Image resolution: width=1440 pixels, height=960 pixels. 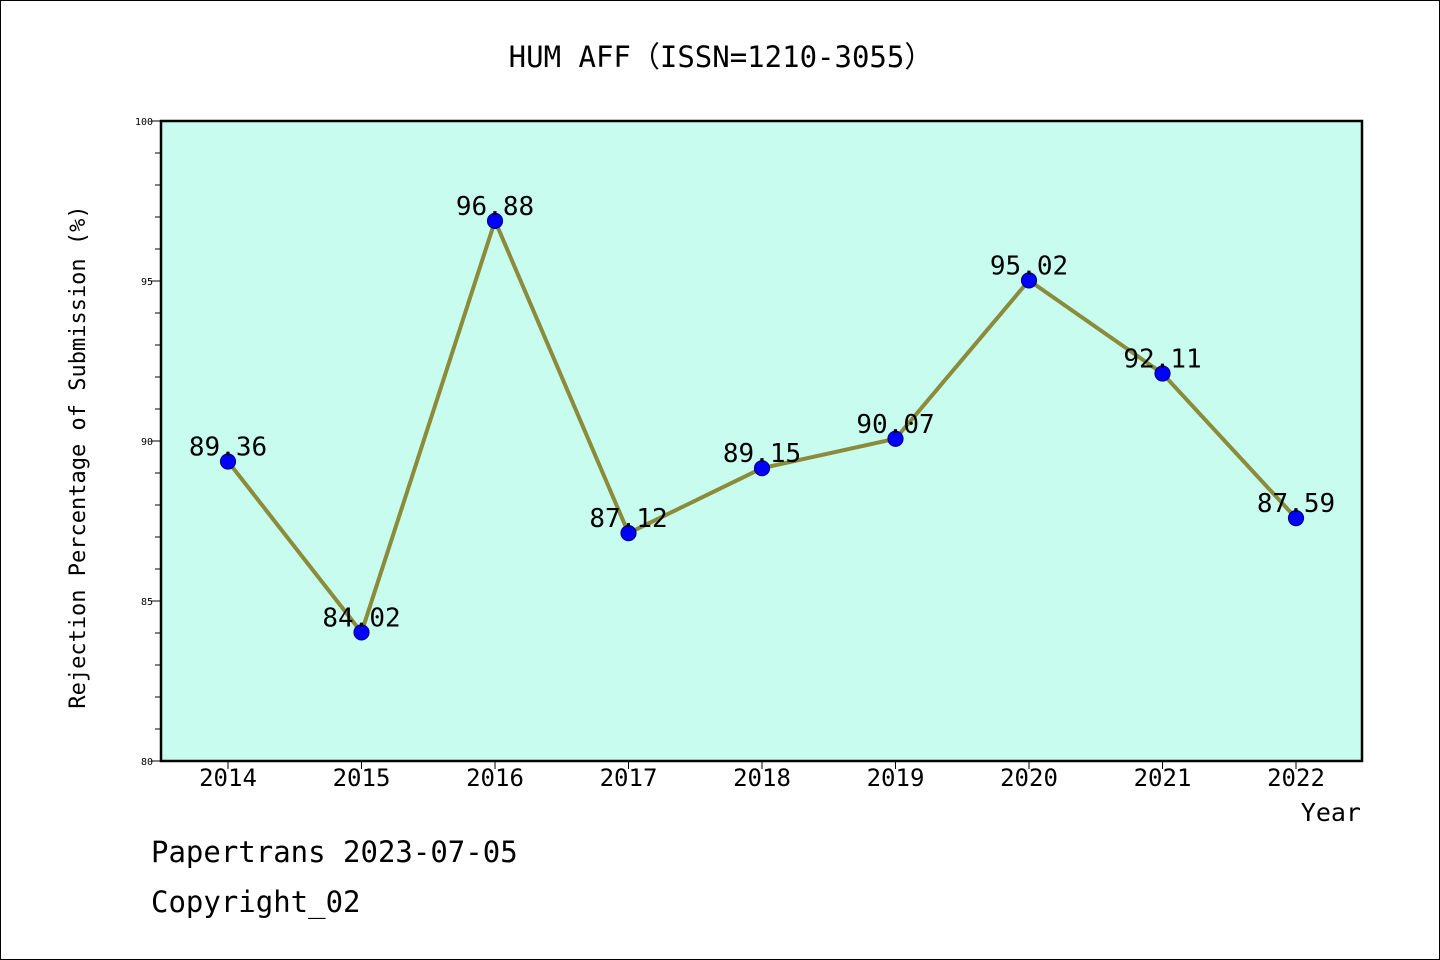 What do you see at coordinates (1331, 812) in the screenshot?
I see `x-axis-label: Year` at bounding box center [1331, 812].